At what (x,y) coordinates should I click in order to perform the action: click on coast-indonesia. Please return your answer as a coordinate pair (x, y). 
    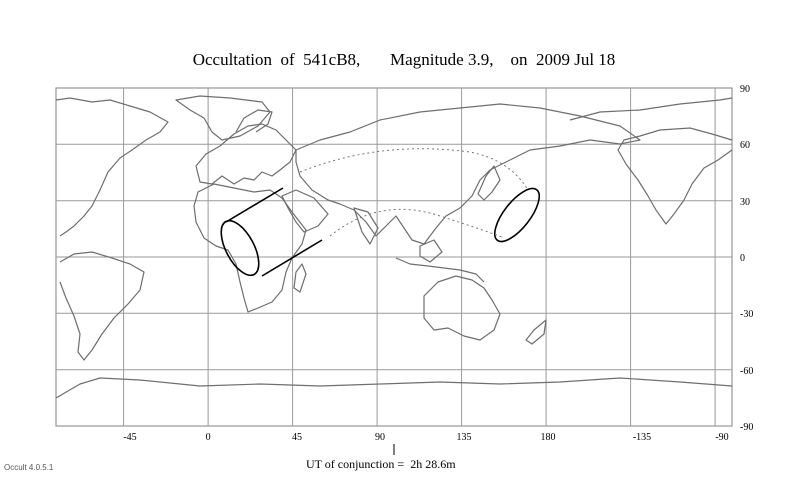
    Looking at the image, I should click on (440, 270).